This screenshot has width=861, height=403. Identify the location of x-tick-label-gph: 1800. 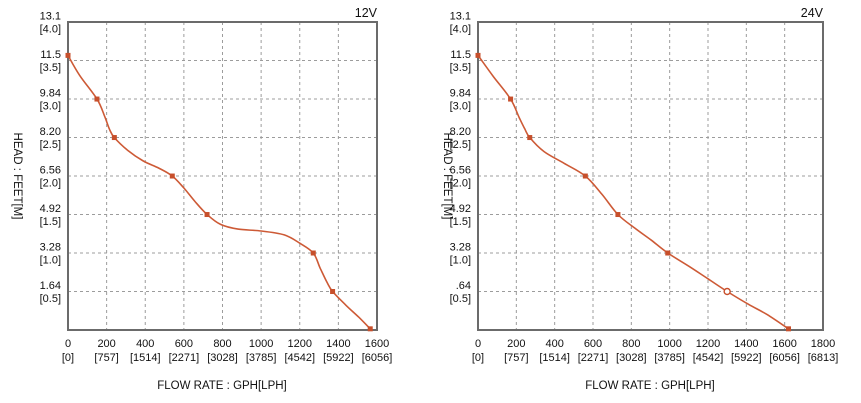
(823, 344).